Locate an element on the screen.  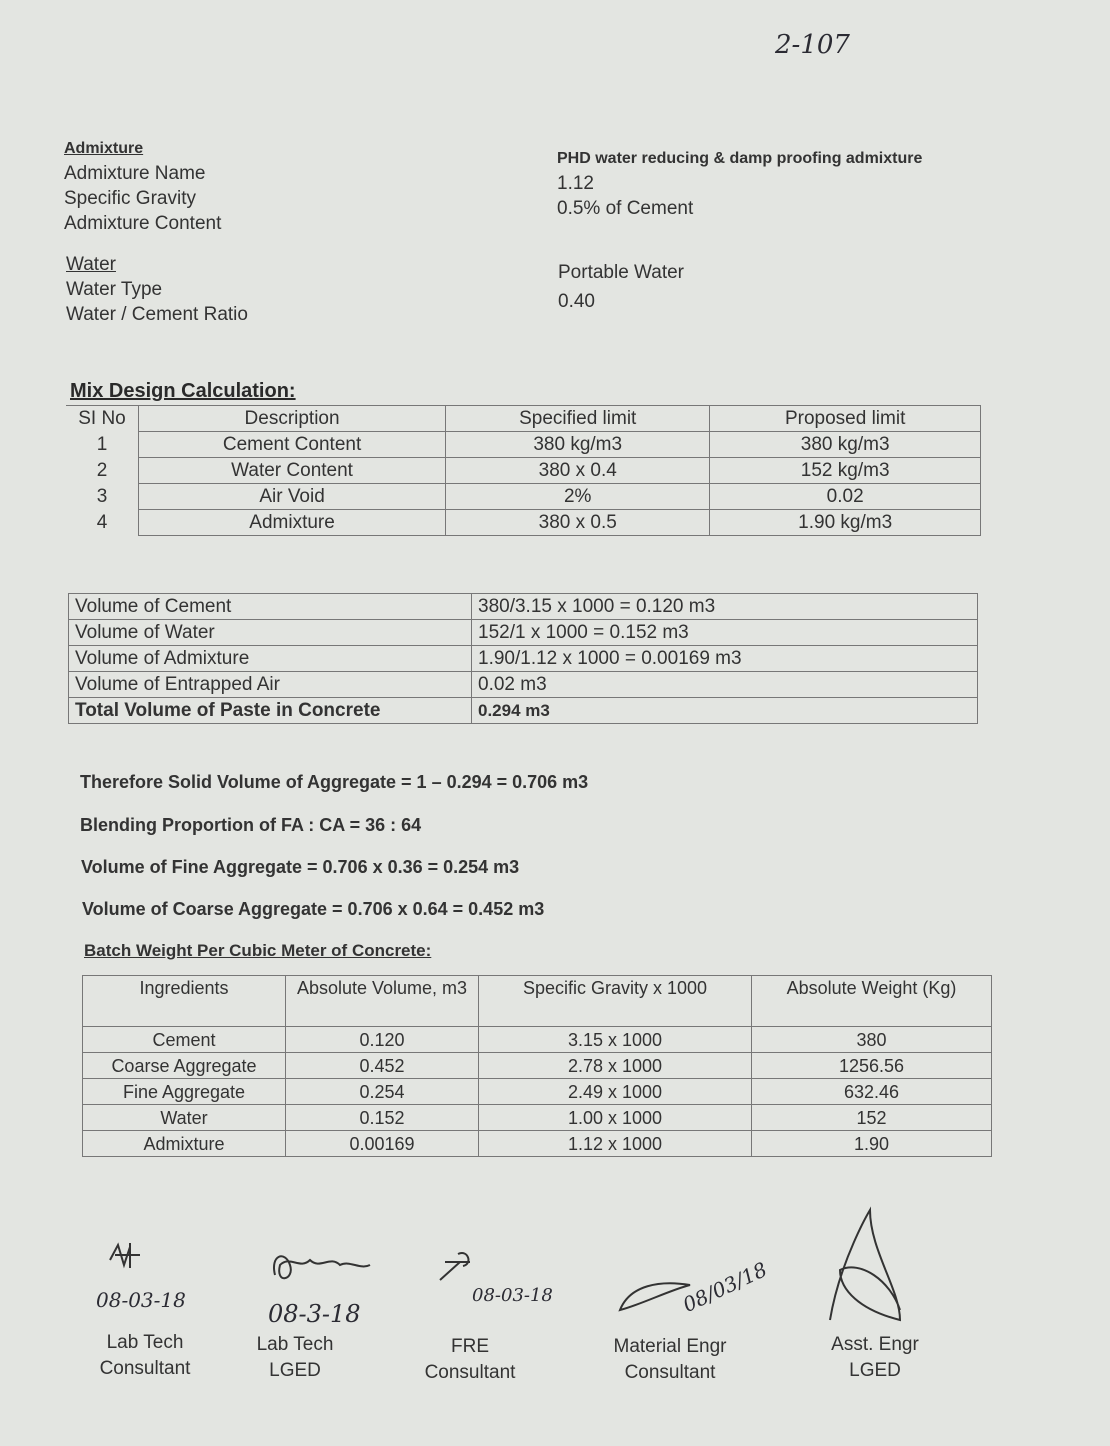
admixture-heading: Admixture is located at coordinates (104, 148).